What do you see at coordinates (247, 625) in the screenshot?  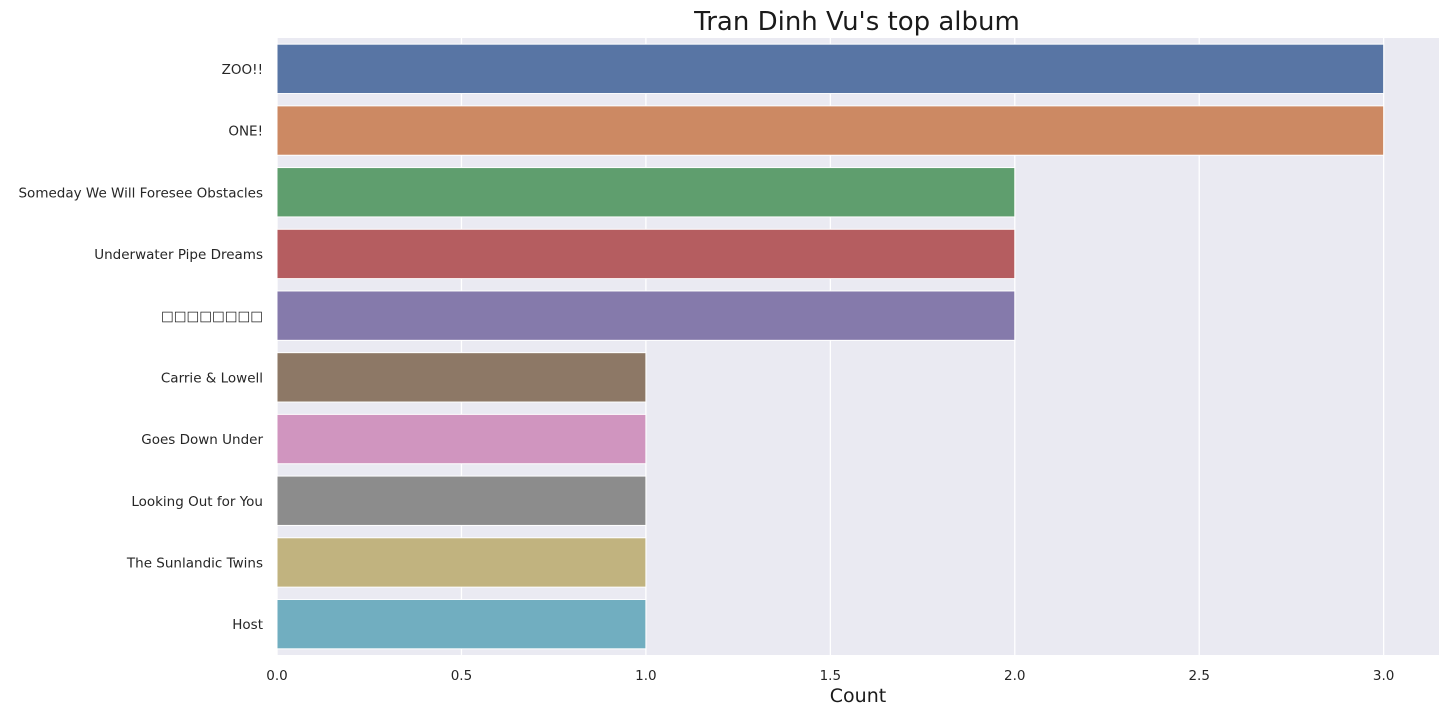 I see `category-label: Host` at bounding box center [247, 625].